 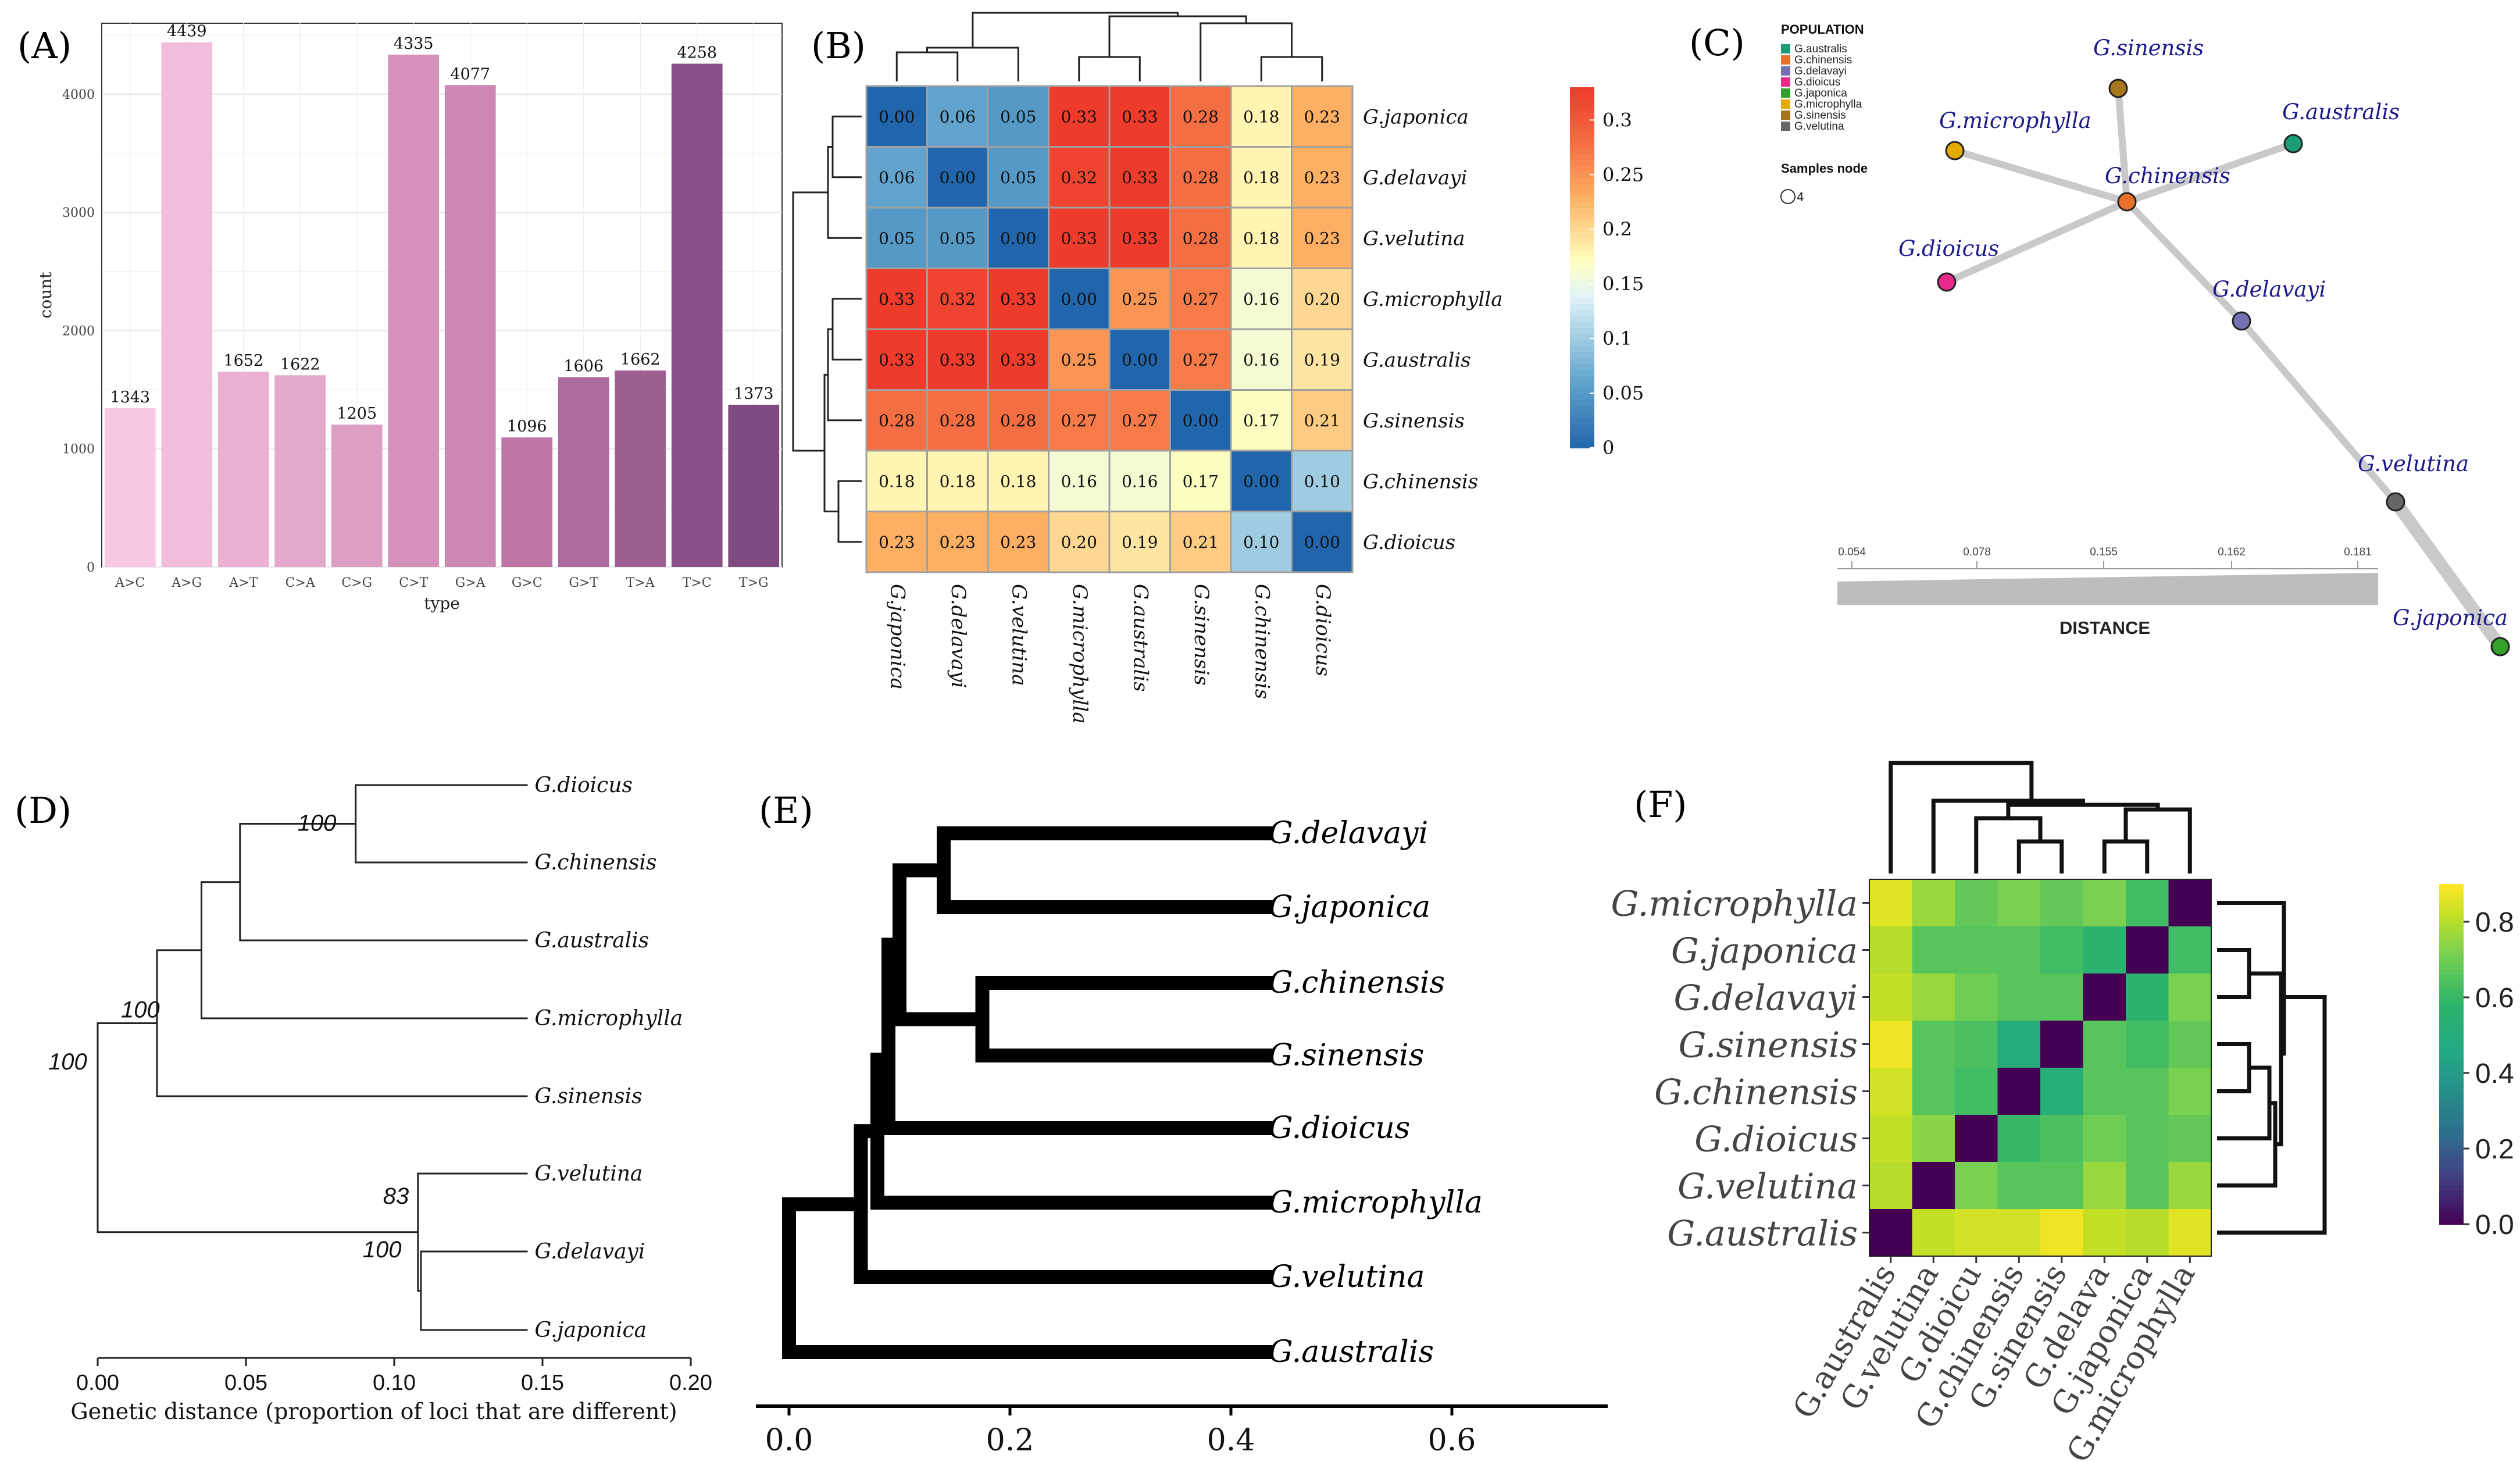 I want to click on bar-value-label: 1373, so click(x=754, y=394).